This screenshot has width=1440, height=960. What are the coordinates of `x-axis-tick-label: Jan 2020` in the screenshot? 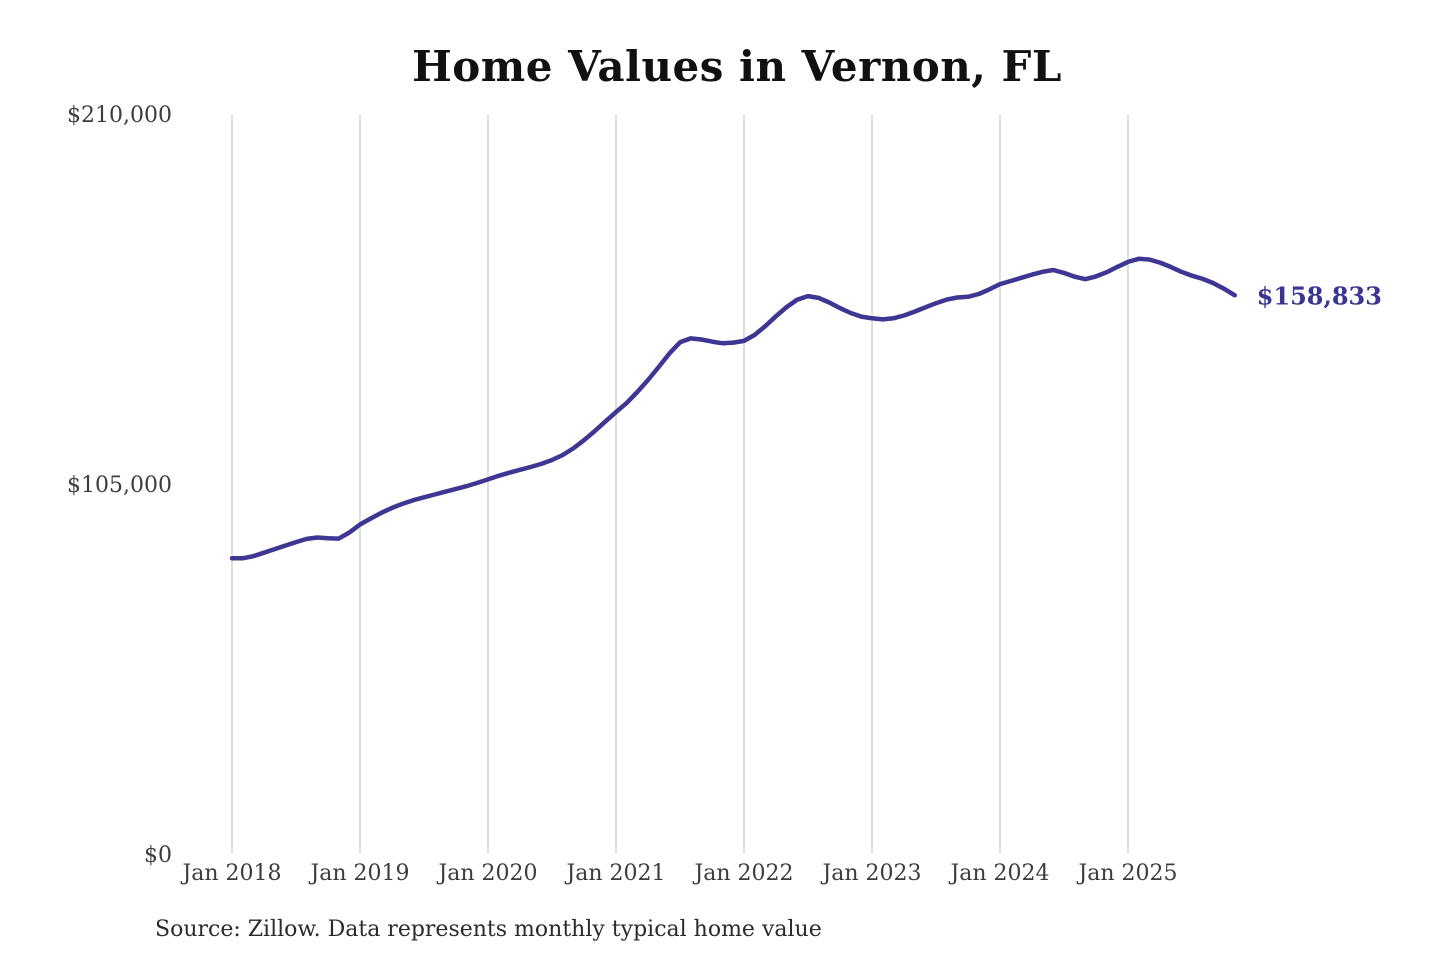 It's located at (486, 873).